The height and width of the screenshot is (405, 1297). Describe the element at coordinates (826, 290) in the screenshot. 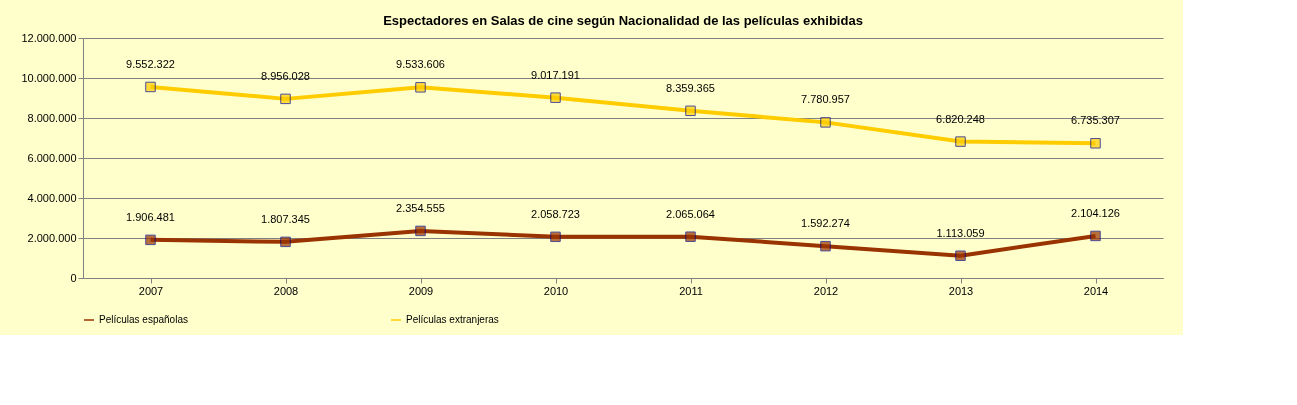

I see `x-tick-label: 2012` at that location.